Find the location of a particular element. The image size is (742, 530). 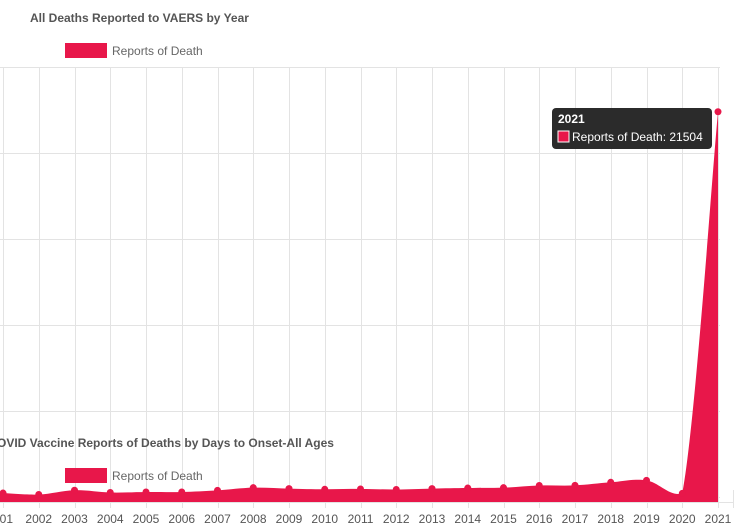

x-tick-label: 001 is located at coordinates (6, 519).